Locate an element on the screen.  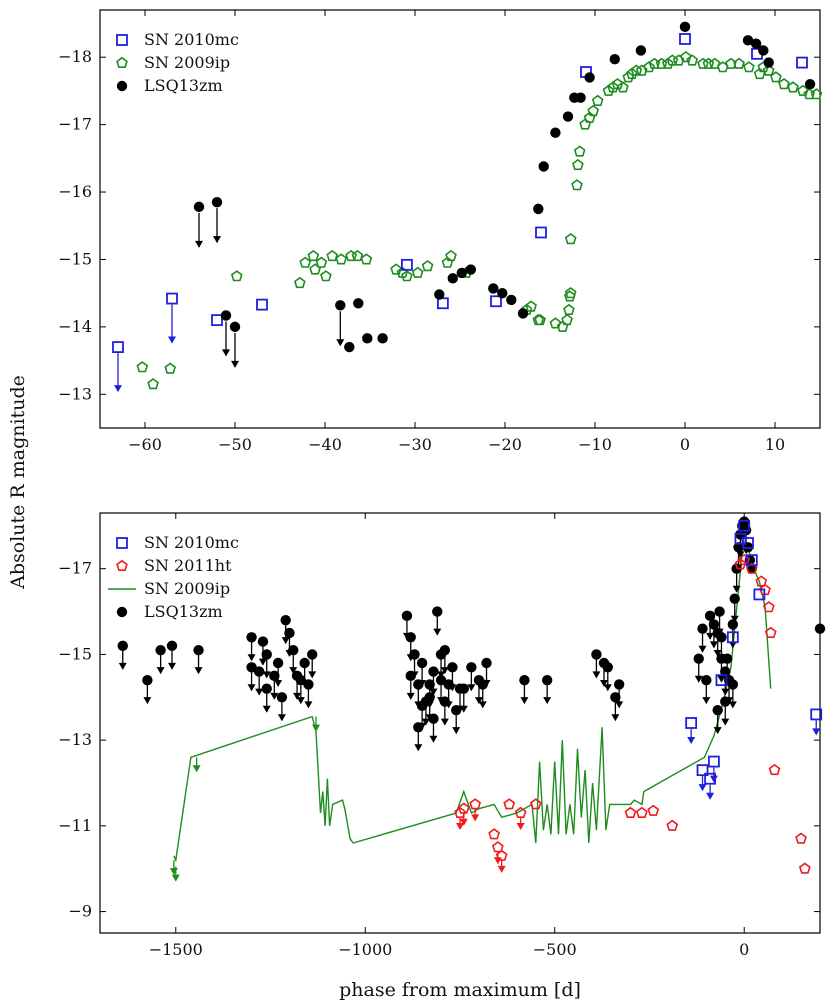
top-x-tick-label: −50 is located at coordinates (235, 444).